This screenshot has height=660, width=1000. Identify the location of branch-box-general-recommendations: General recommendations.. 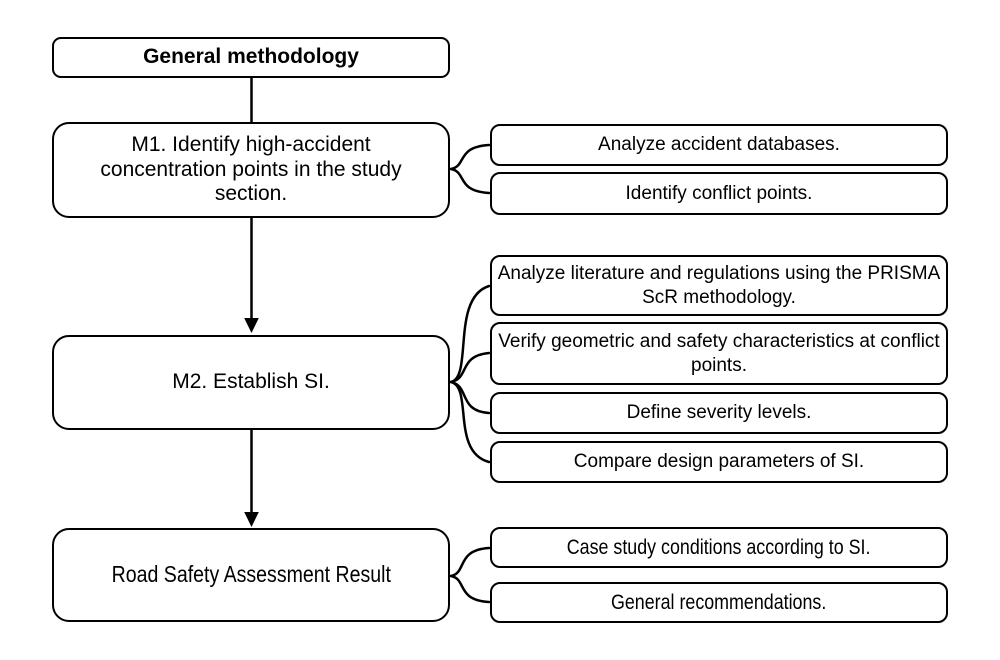
(719, 602).